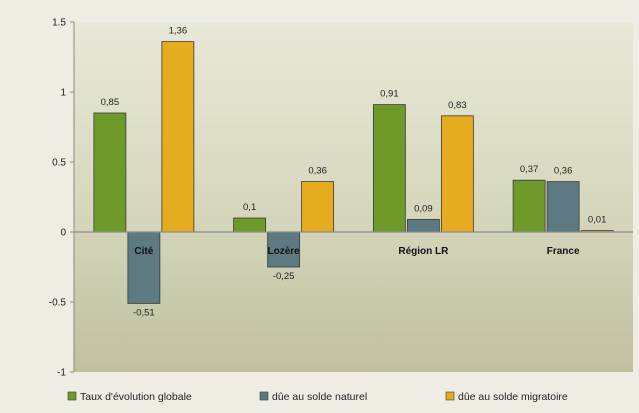 The width and height of the screenshot is (639, 413). What do you see at coordinates (59, 163) in the screenshot?
I see `y-tick-label: 0.5` at bounding box center [59, 163].